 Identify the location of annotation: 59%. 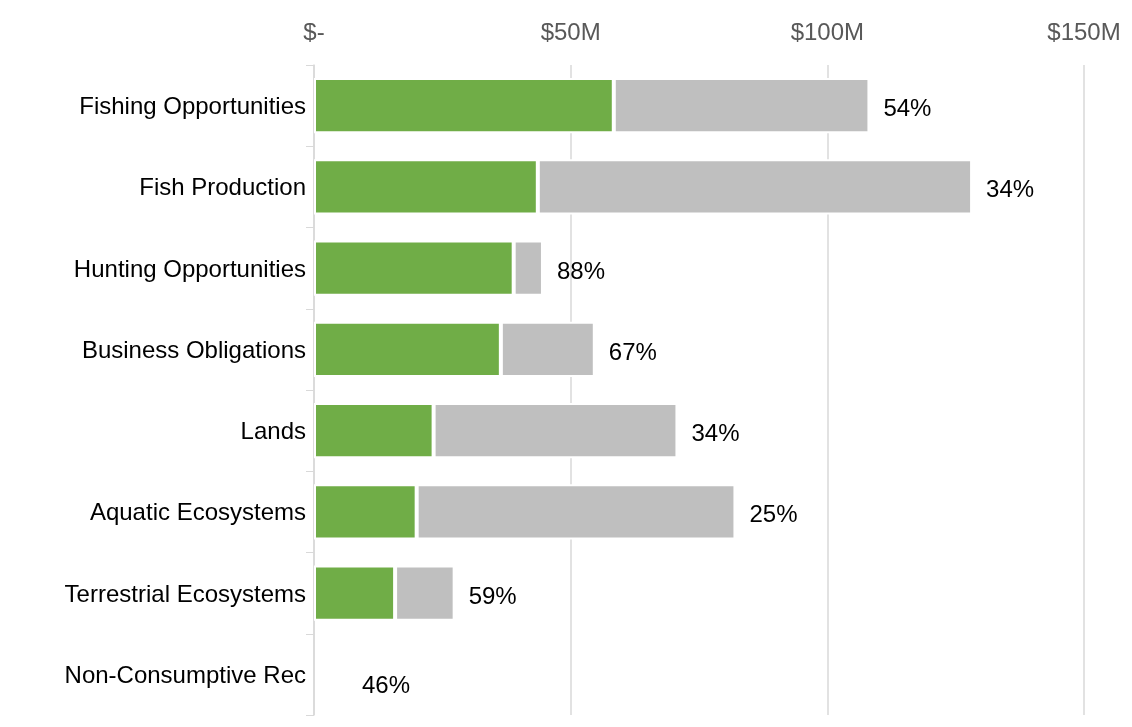
(492, 595).